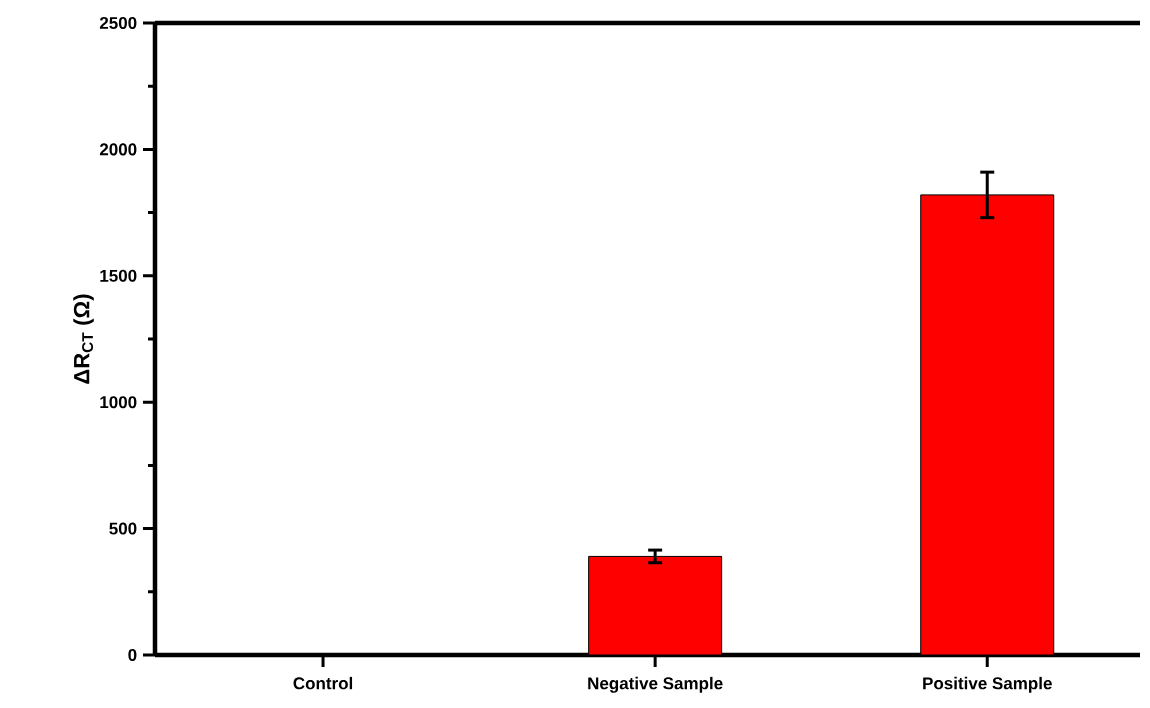  I want to click on y-tick-label: 500, so click(123, 528).